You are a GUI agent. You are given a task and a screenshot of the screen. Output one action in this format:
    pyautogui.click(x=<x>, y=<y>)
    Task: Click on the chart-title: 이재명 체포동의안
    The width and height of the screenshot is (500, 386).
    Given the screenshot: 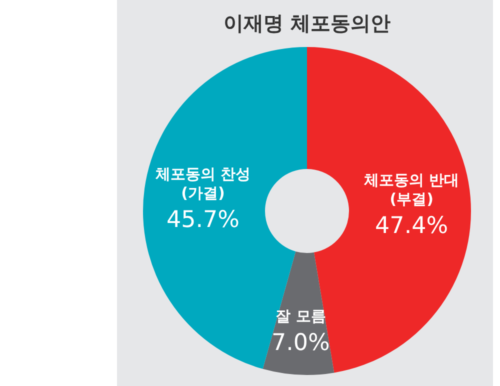 What is the action you would take?
    pyautogui.click(x=307, y=23)
    